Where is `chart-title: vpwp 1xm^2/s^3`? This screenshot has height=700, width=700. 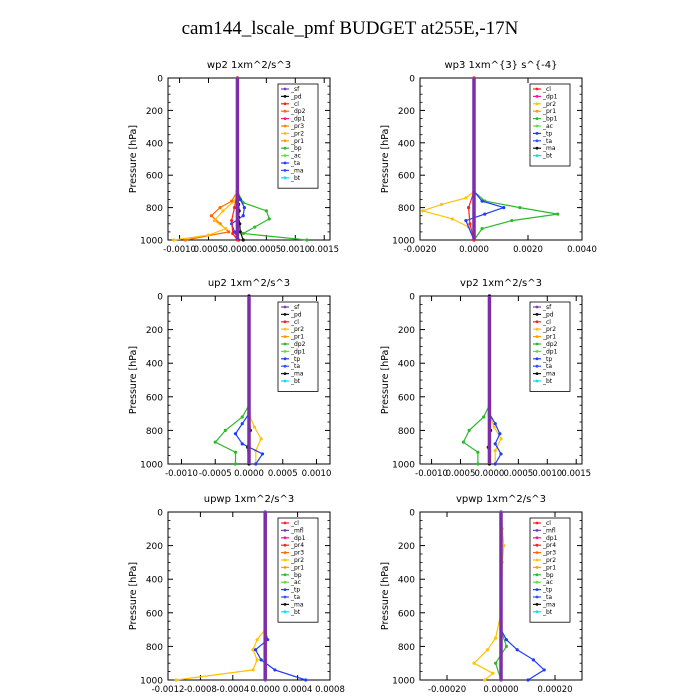 chart-title: vpwp 1xm^2/s^3 is located at coordinates (501, 499).